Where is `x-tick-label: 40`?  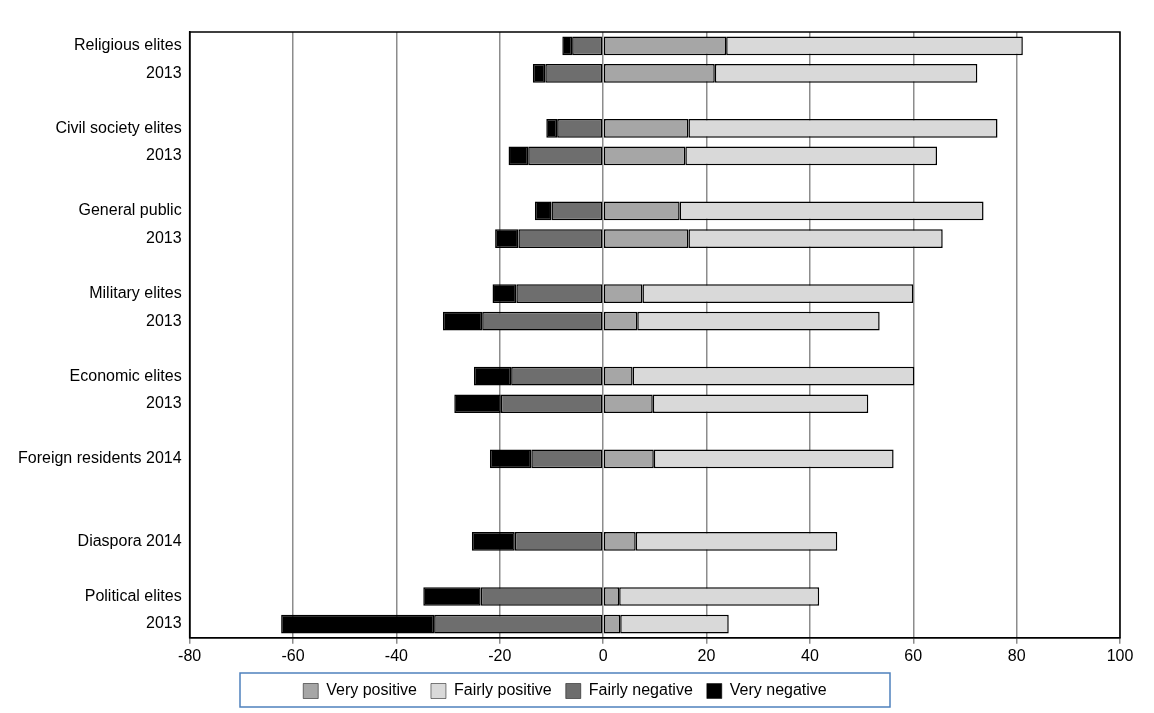 x-tick-label: 40 is located at coordinates (809, 655).